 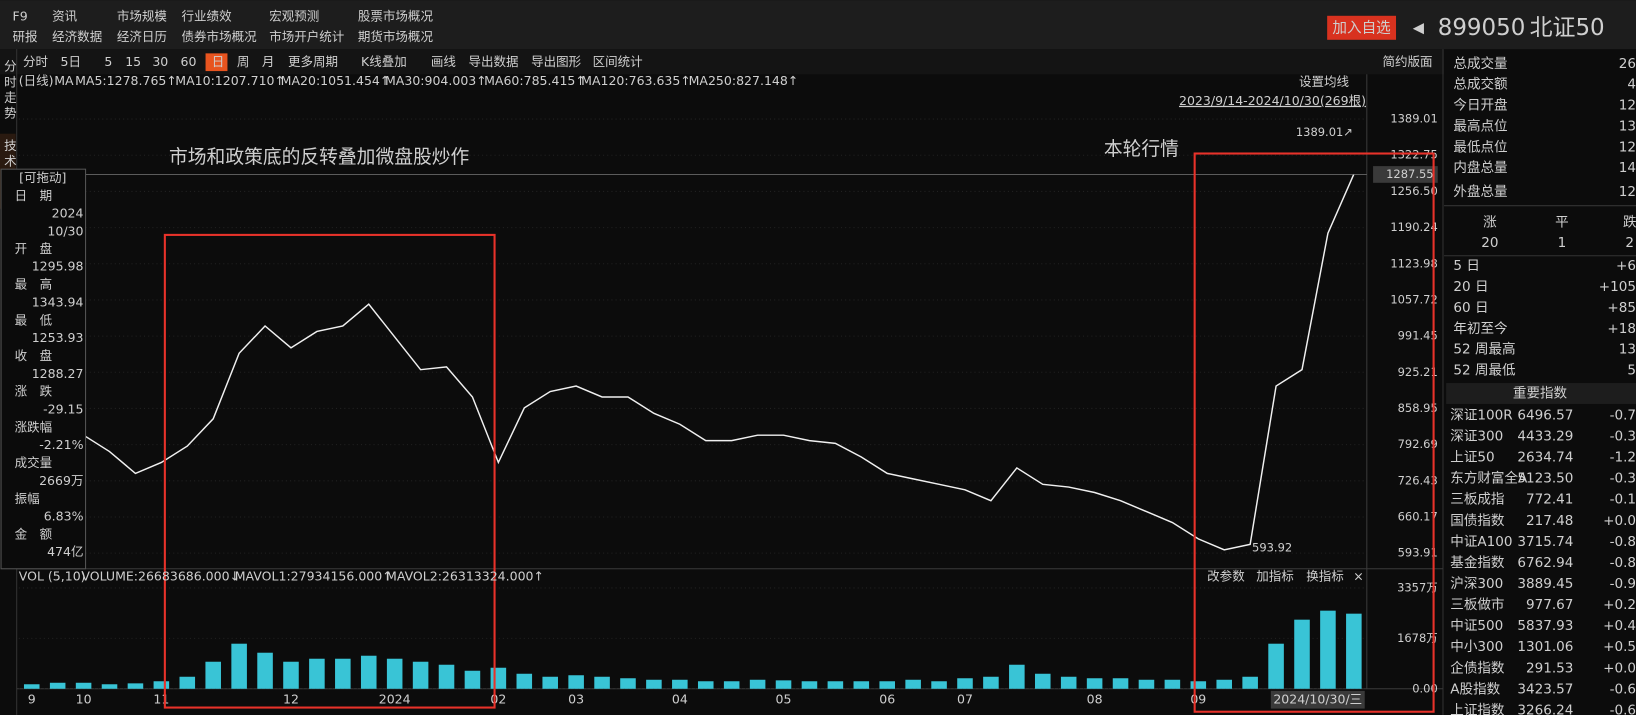 I want to click on index-name: 三板成指, so click(x=1477, y=500).